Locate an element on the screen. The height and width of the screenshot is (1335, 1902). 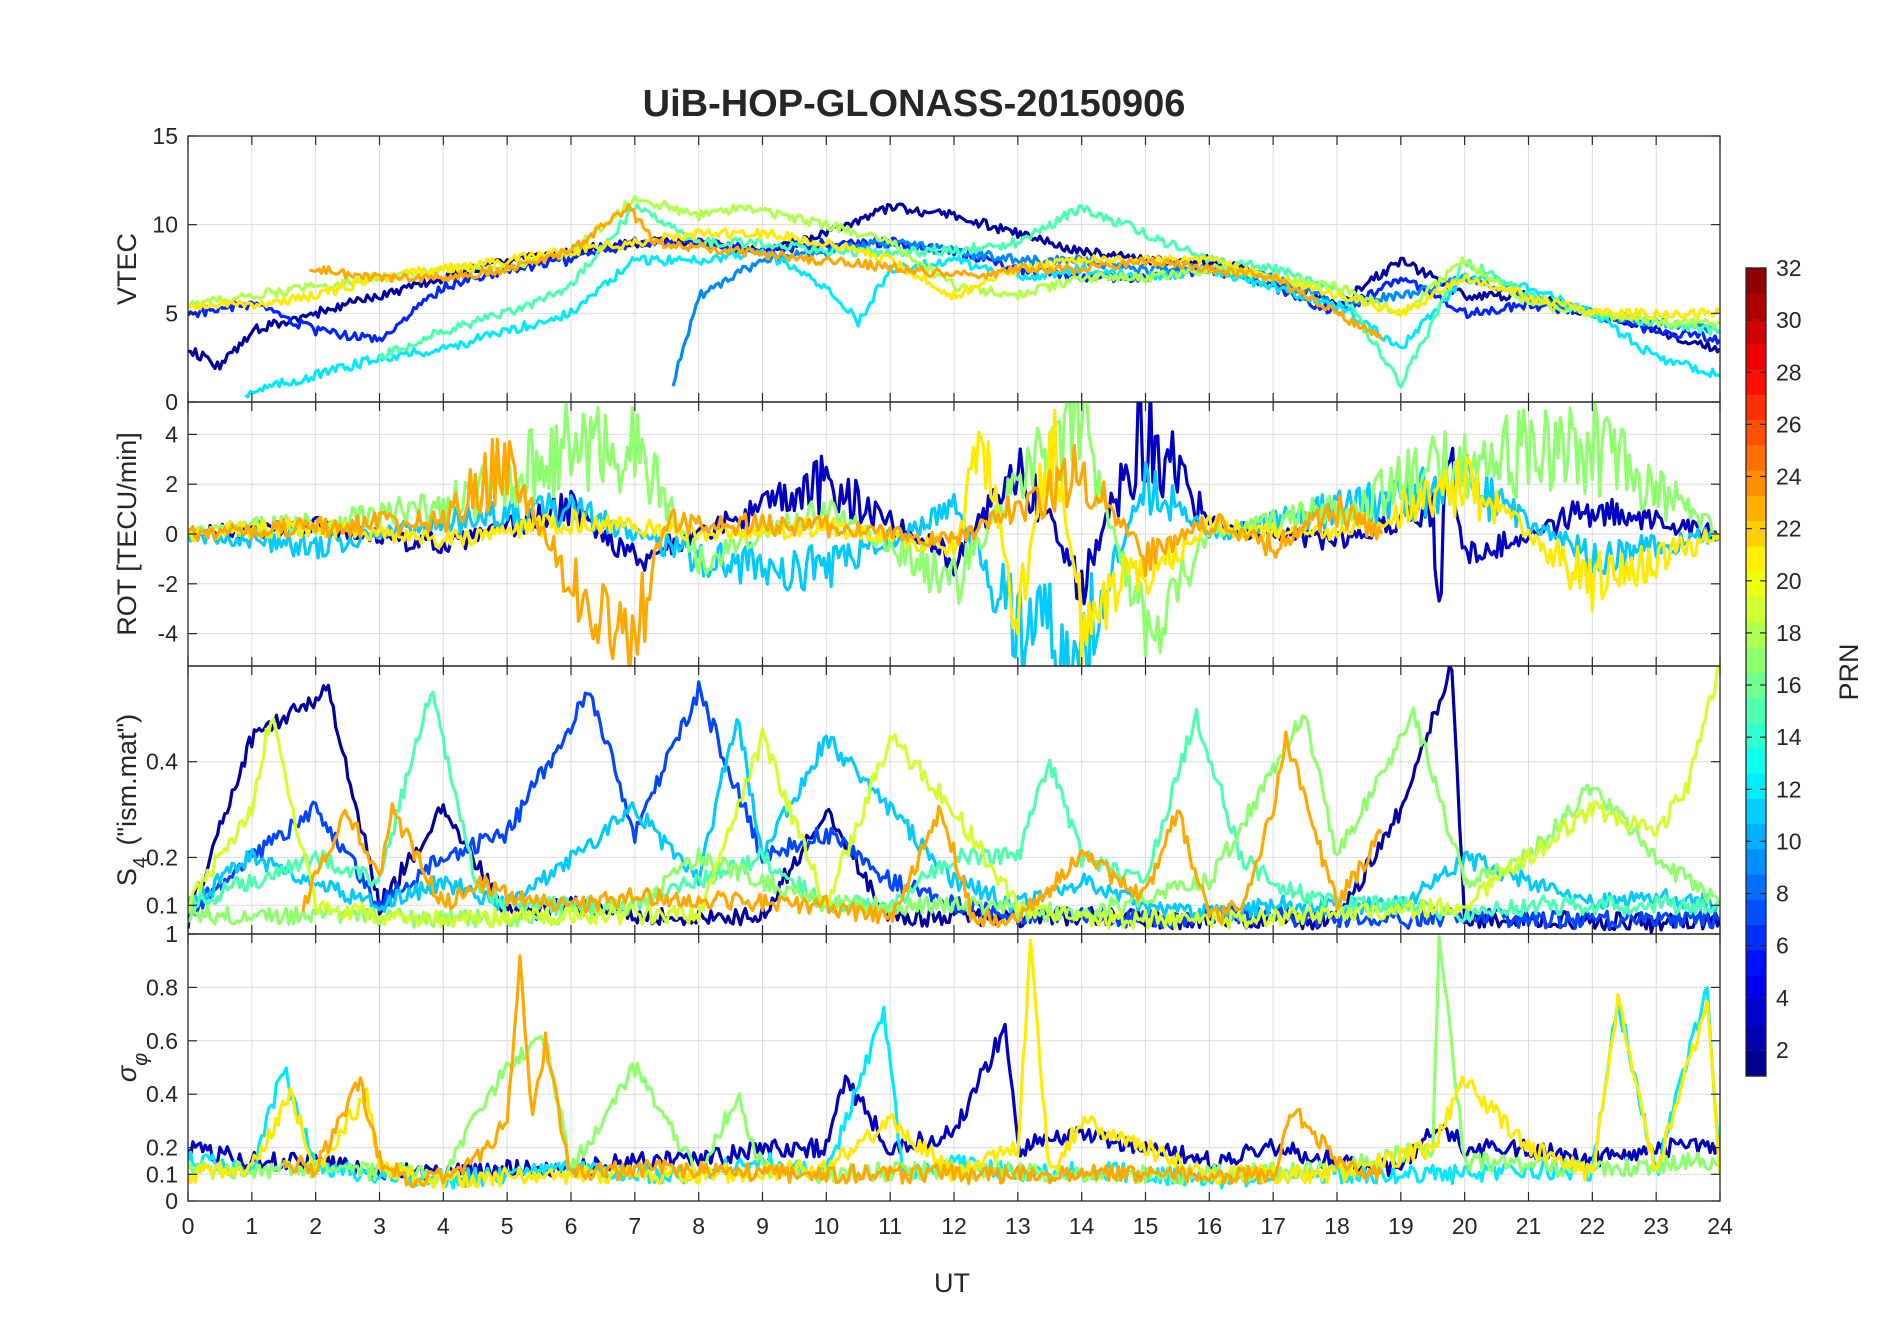
y-tick-label: 15 is located at coordinates (165, 136).